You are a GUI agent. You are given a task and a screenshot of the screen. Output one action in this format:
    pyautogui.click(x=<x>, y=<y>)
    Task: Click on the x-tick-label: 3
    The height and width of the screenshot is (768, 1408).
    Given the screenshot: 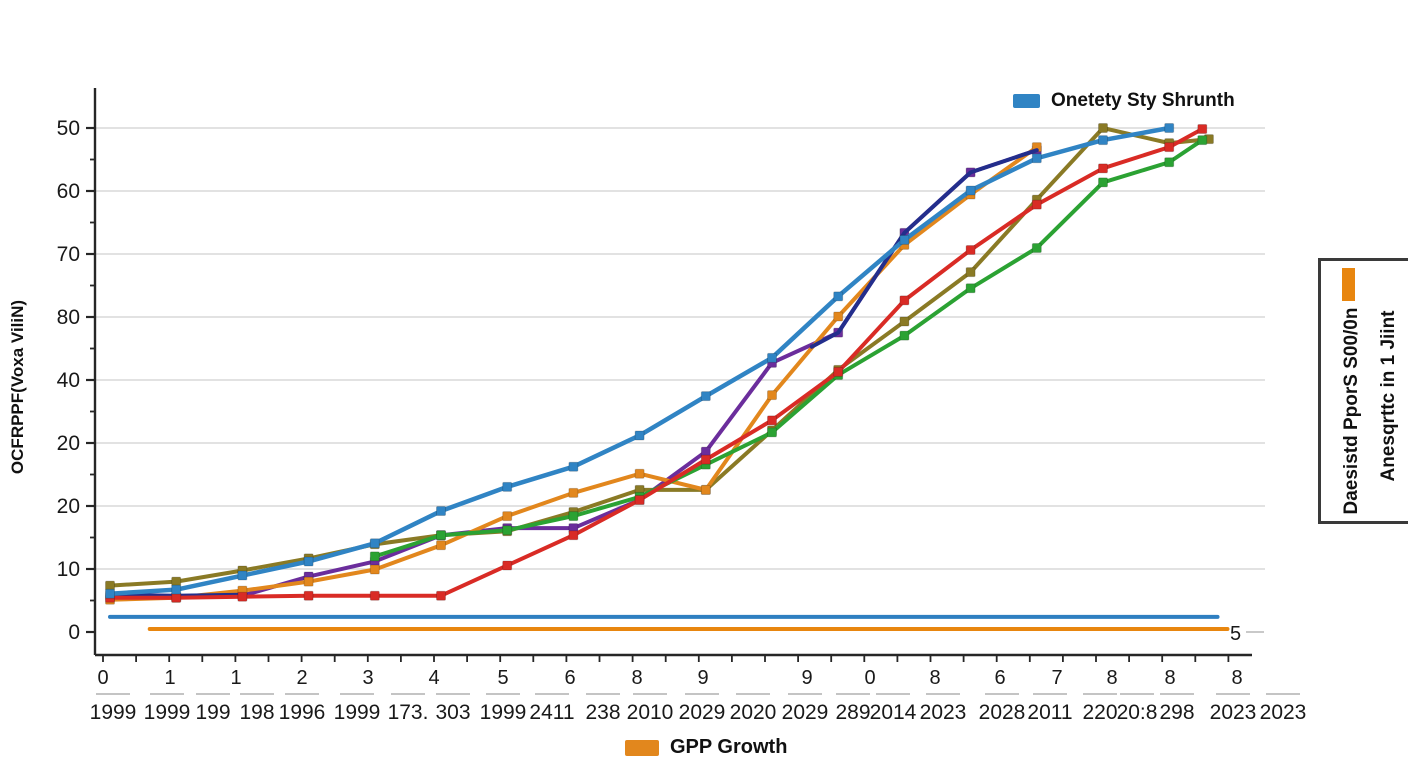 What is the action you would take?
    pyautogui.click(x=367, y=678)
    